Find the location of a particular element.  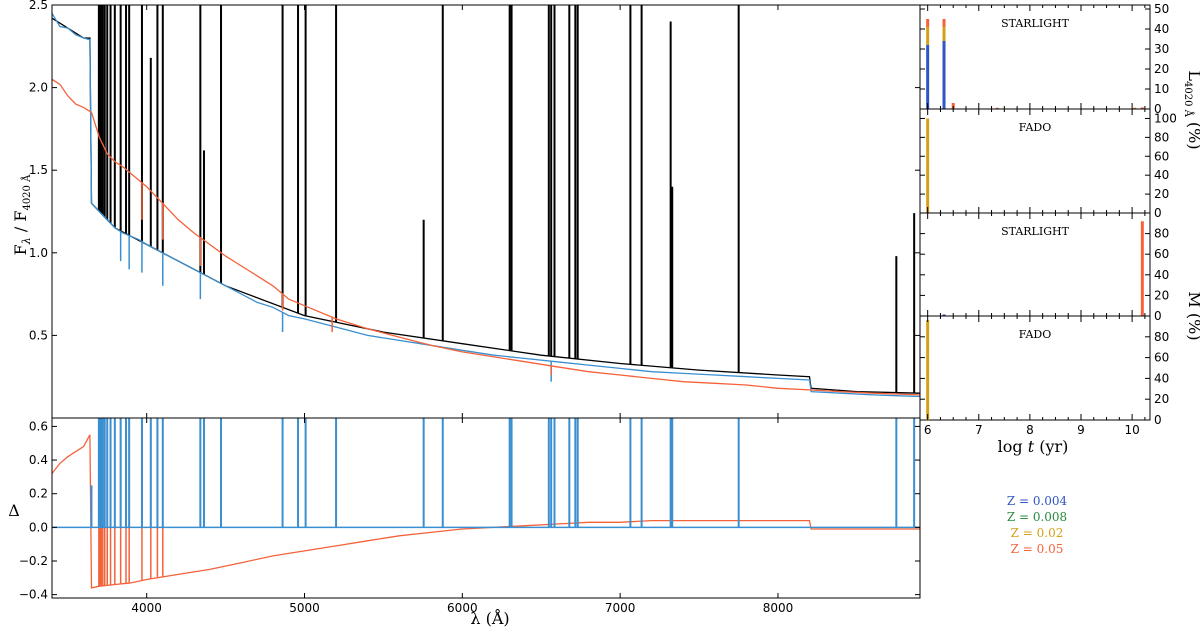

legend-item: Z = 0.02 is located at coordinates (1037, 533).